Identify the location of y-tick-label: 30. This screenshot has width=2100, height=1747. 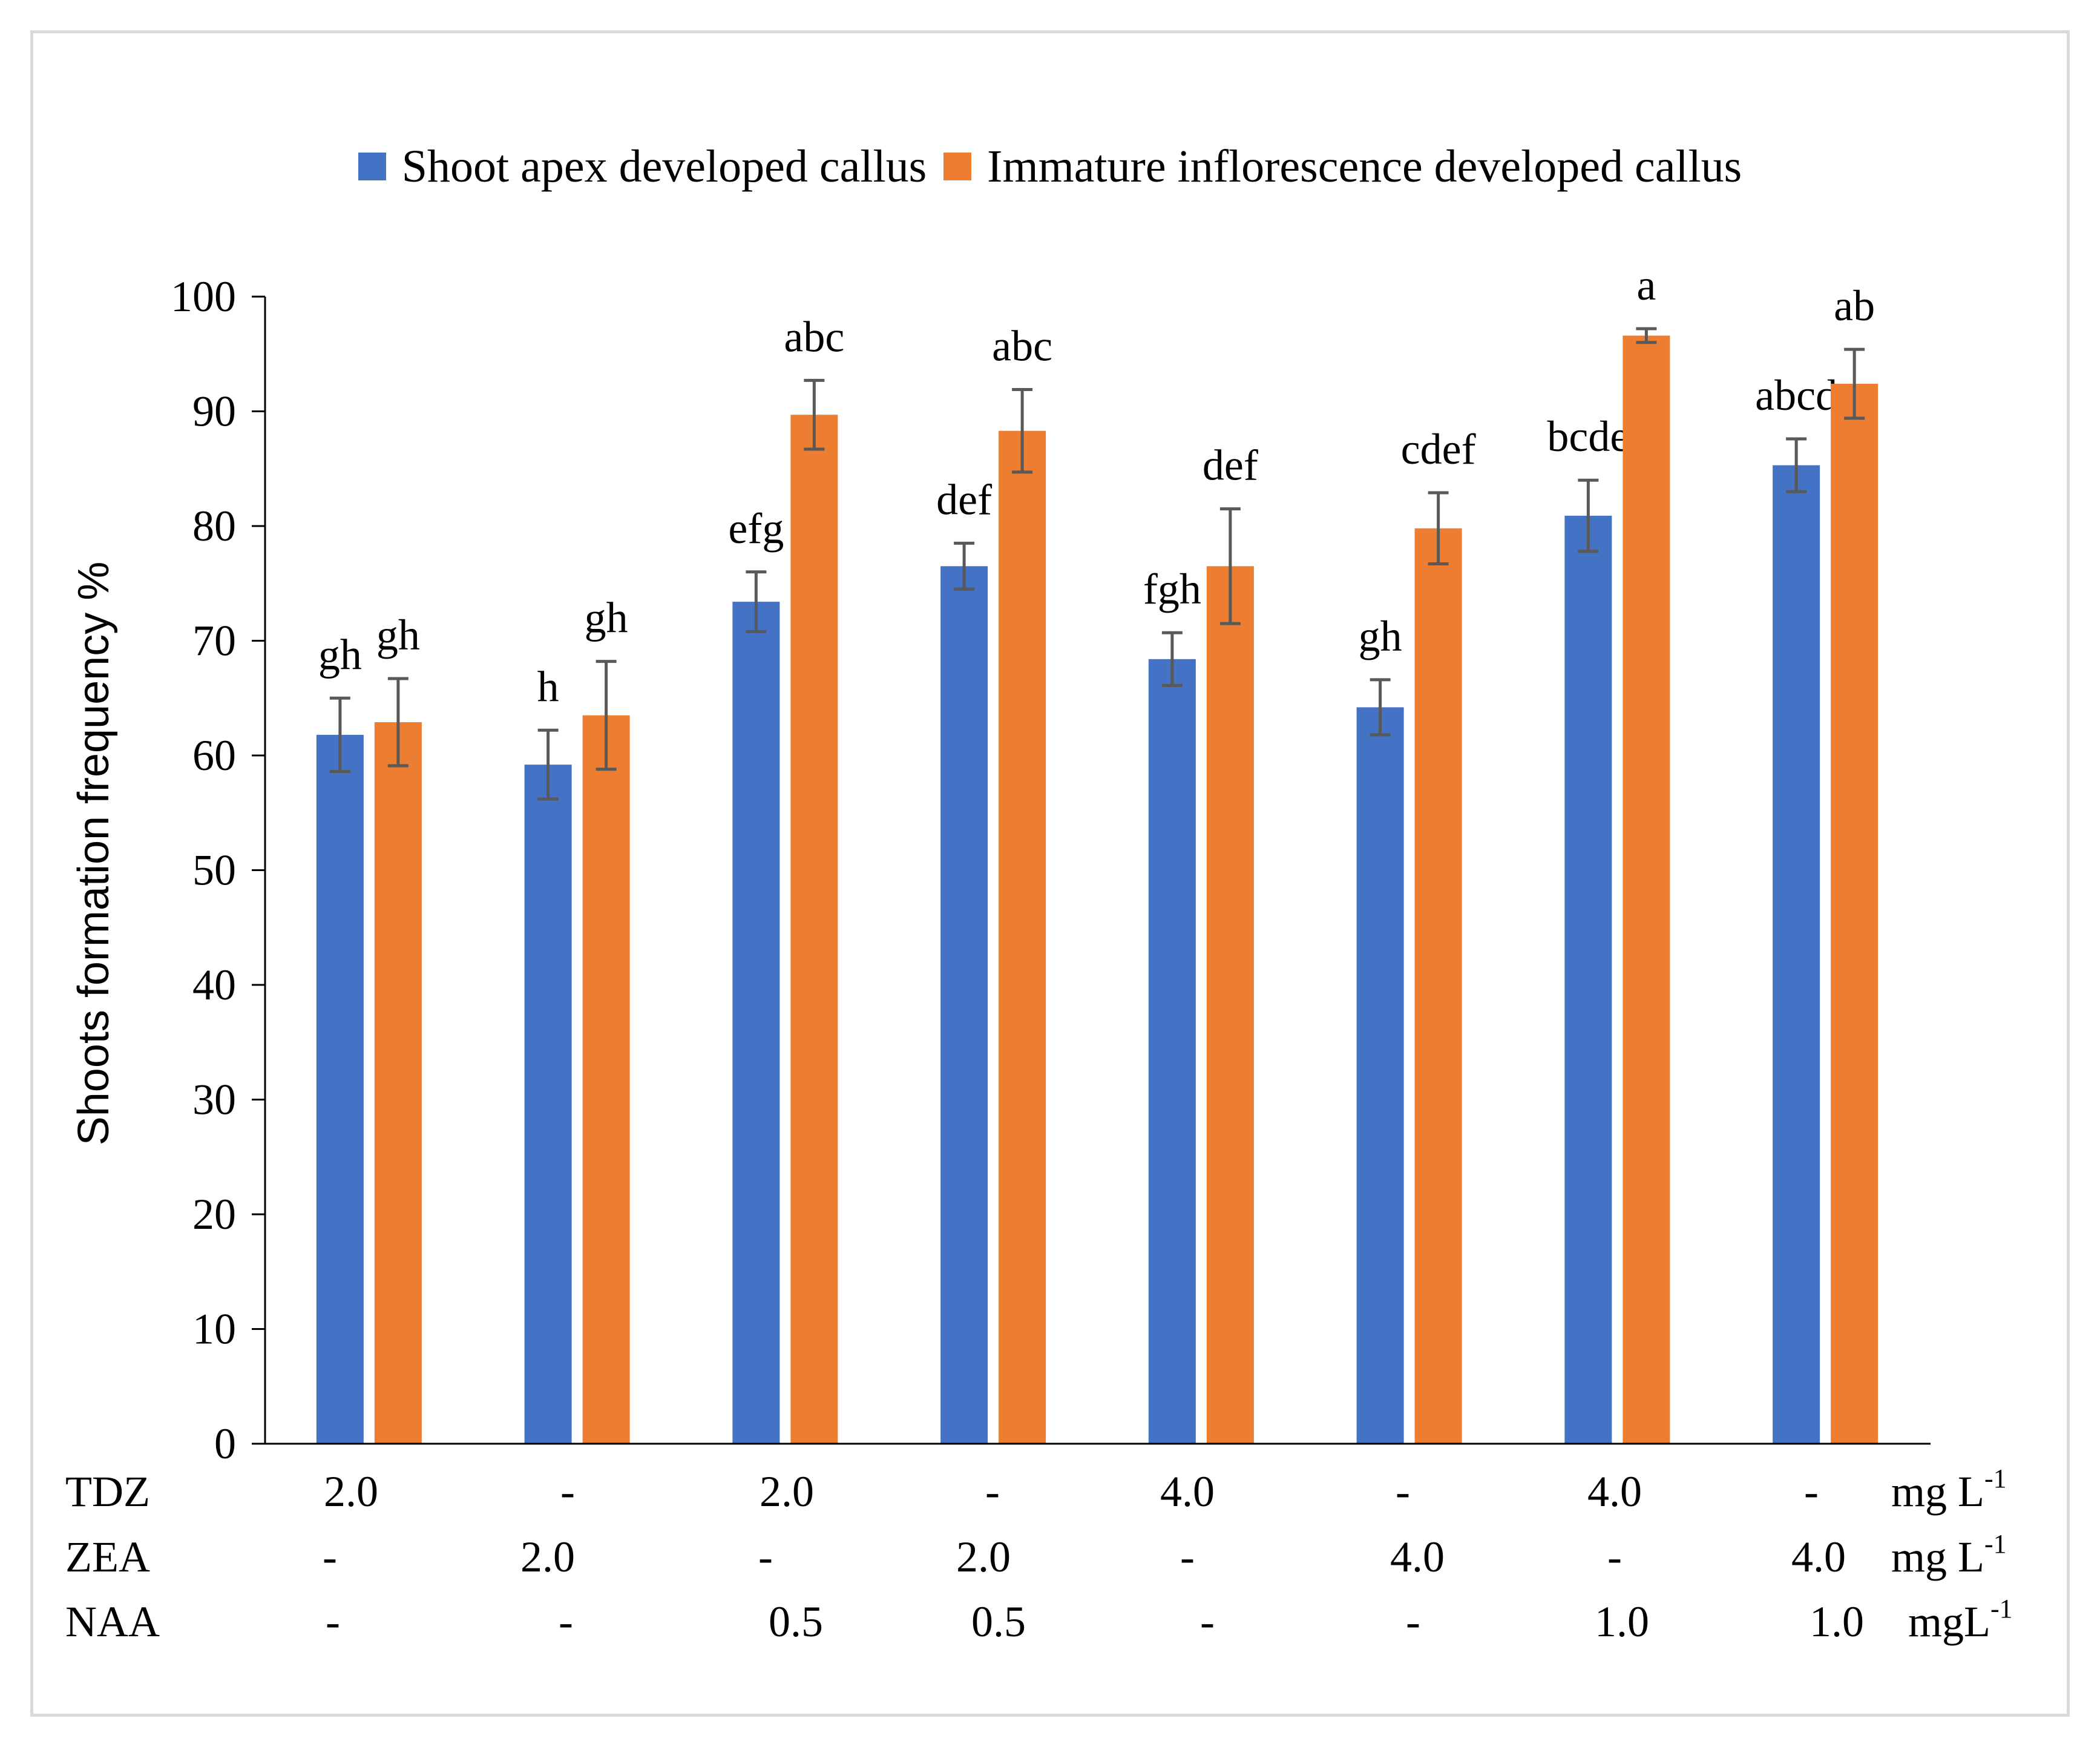
(214, 1100).